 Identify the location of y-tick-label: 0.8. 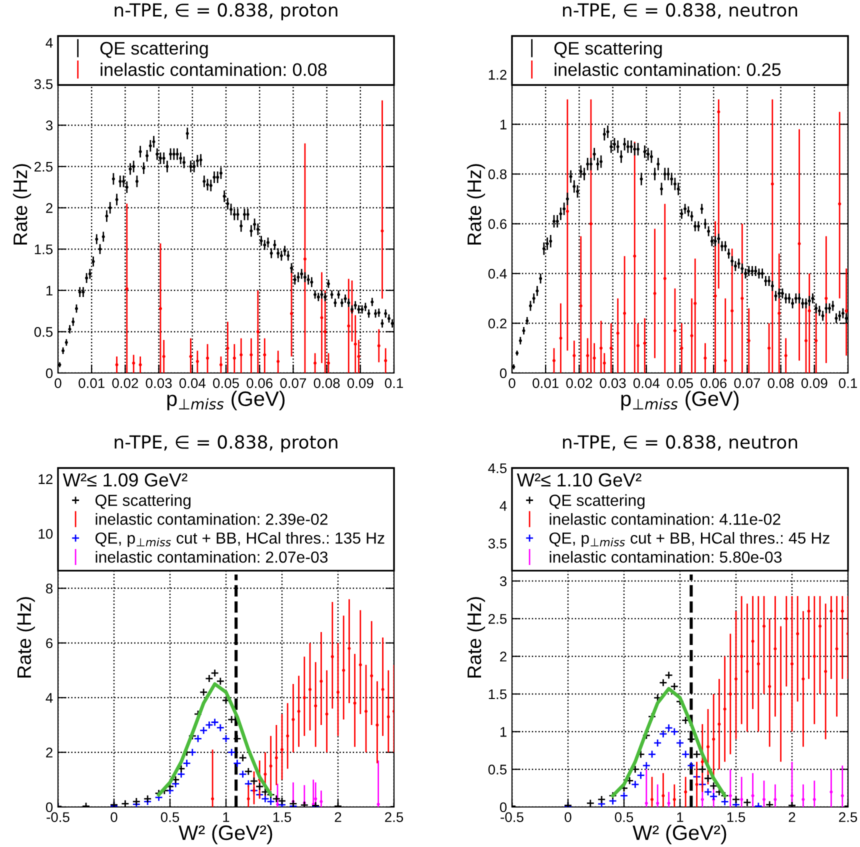
(497, 174).